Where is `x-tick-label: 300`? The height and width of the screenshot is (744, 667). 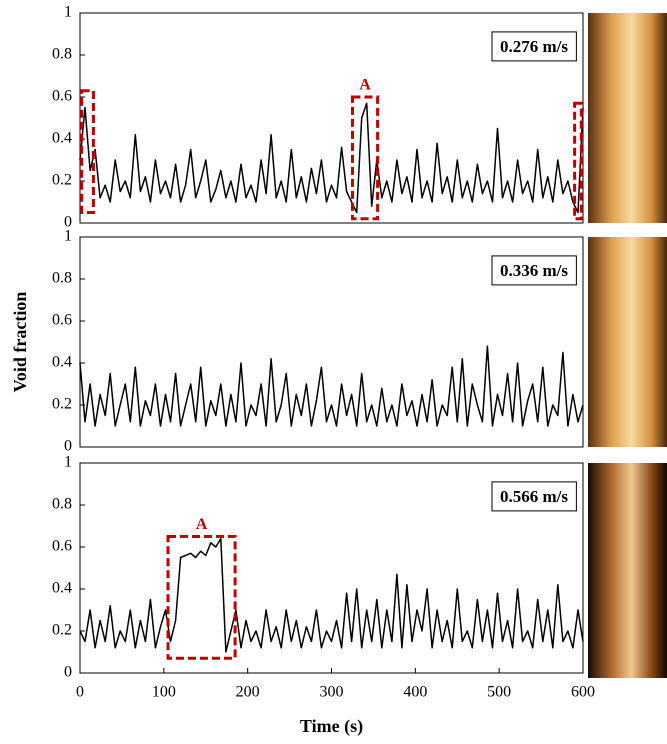
x-tick-label: 300 is located at coordinates (332, 692).